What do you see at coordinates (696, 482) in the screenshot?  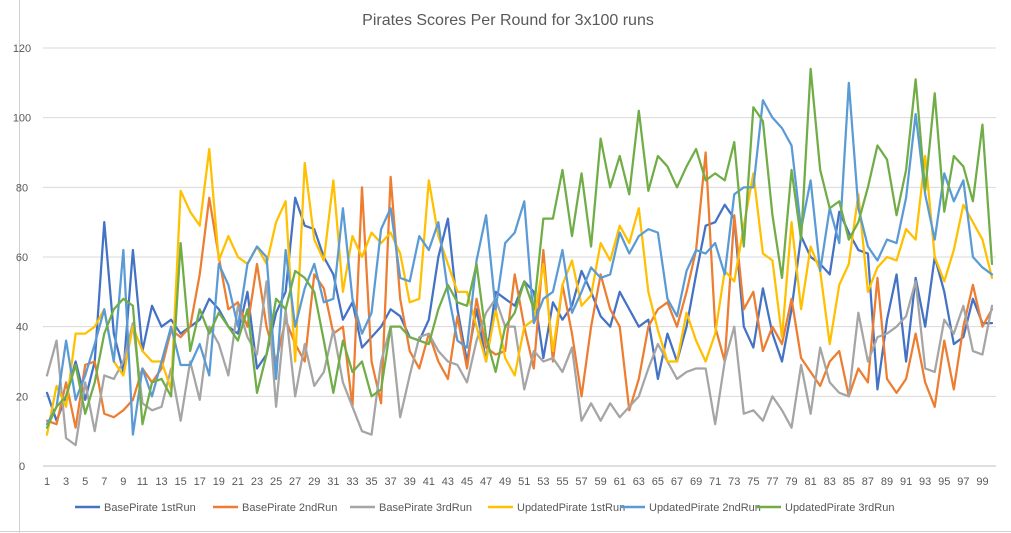 I see `x-tick-label: 69` at bounding box center [696, 482].